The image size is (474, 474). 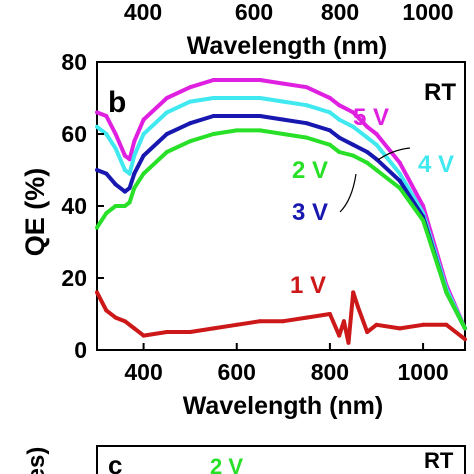 I want to click on annotation-arrow-3v, so click(x=348, y=193).